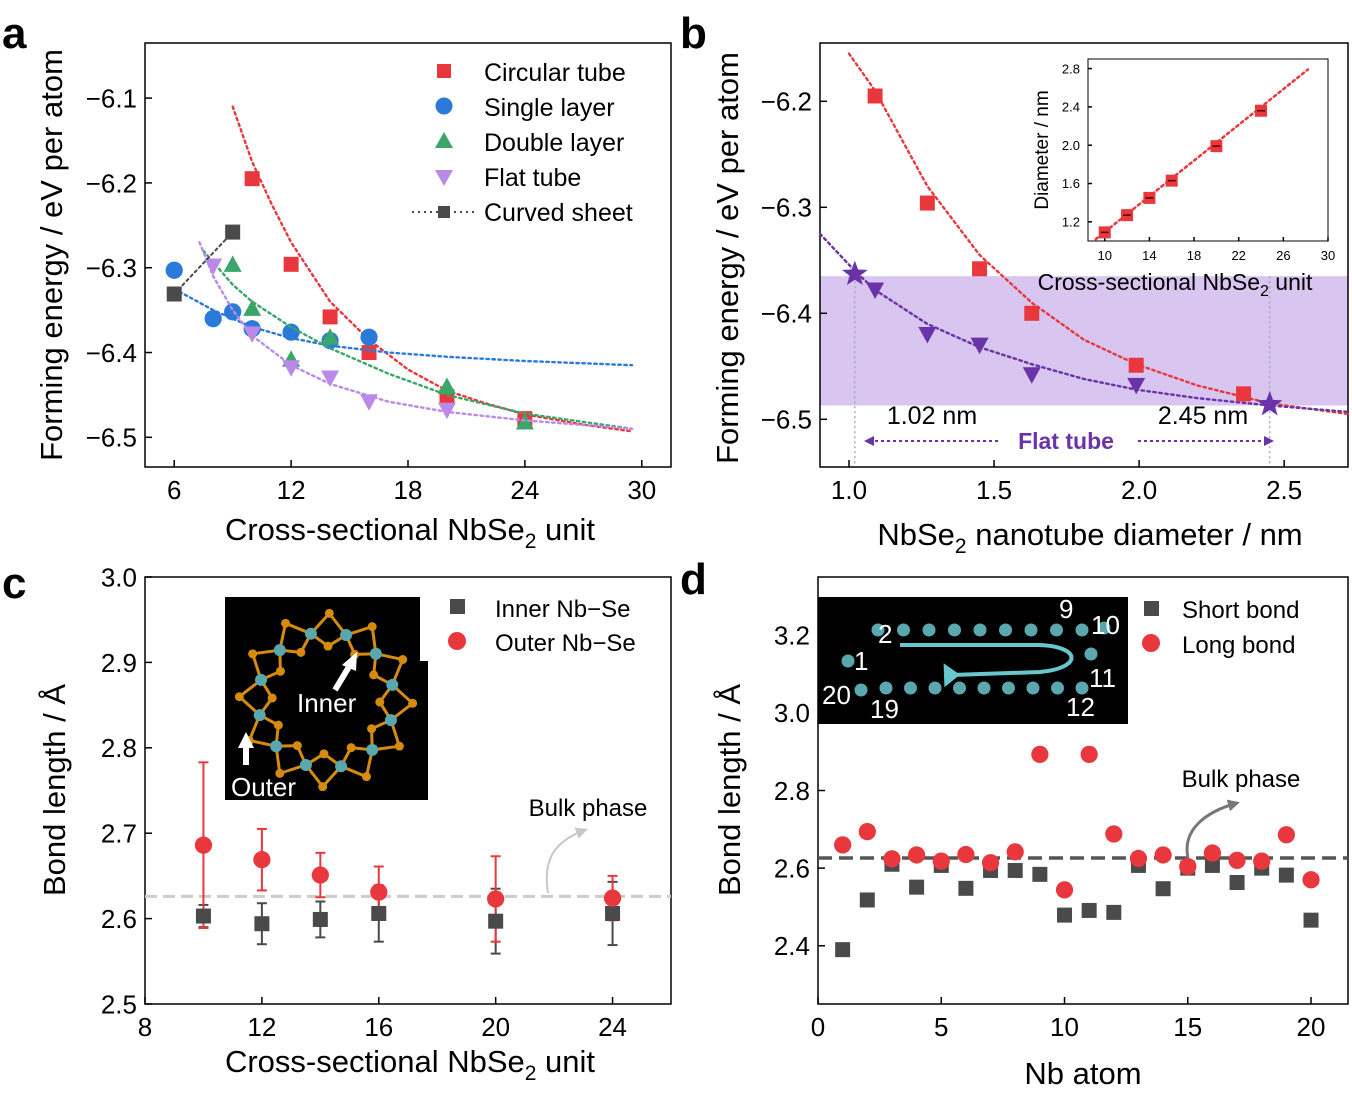 The width and height of the screenshot is (1352, 1096). I want to click on legend-label-flat-tube: Flat tube, so click(532, 178).